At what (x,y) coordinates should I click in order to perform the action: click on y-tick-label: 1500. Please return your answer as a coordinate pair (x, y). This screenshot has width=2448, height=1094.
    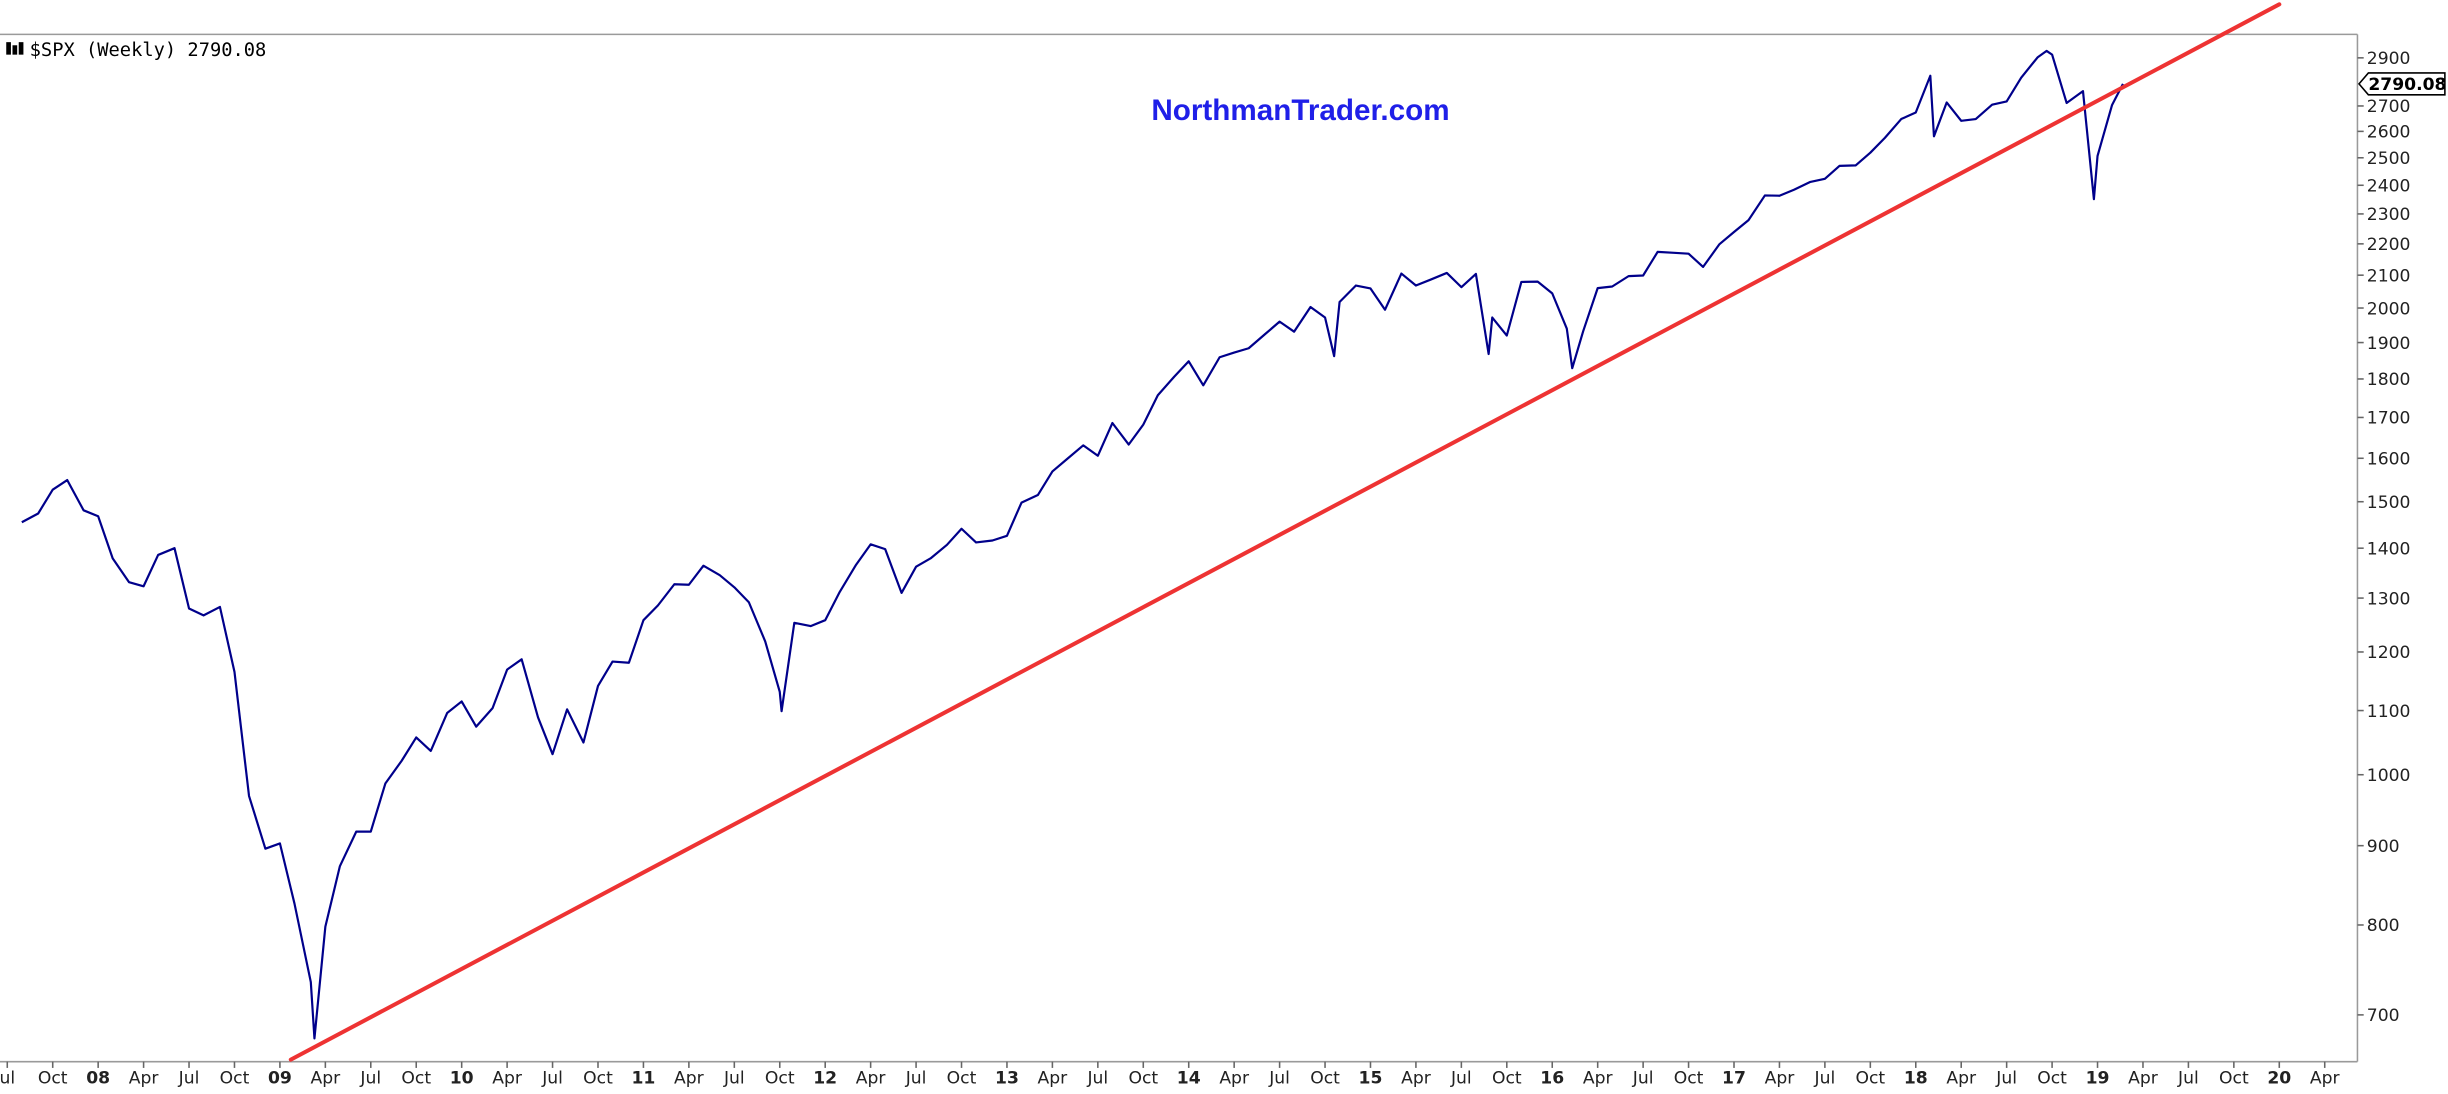
    Looking at the image, I should click on (2389, 503).